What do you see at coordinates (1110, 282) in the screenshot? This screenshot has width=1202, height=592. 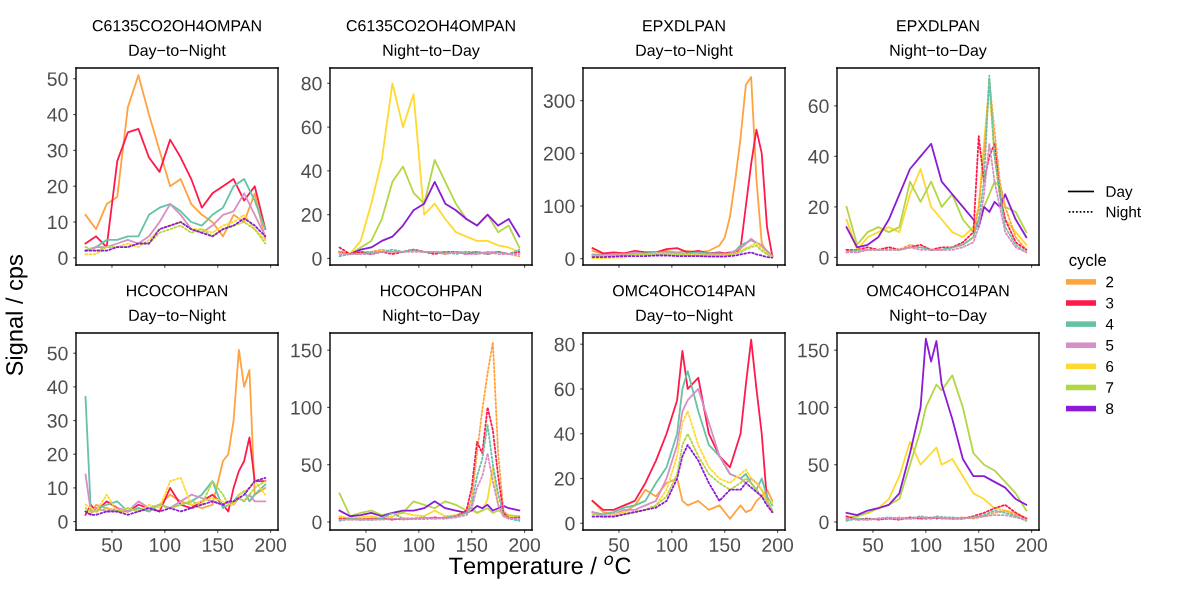 I see `legend-label: 2` at bounding box center [1110, 282].